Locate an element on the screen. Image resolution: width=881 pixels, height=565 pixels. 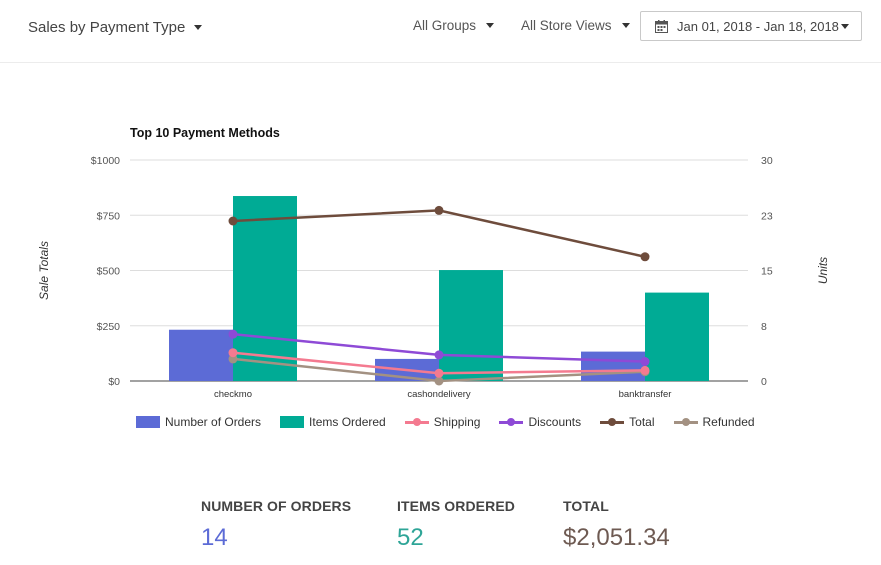
report-title: Sales by Payment Type is located at coordinates (107, 27).